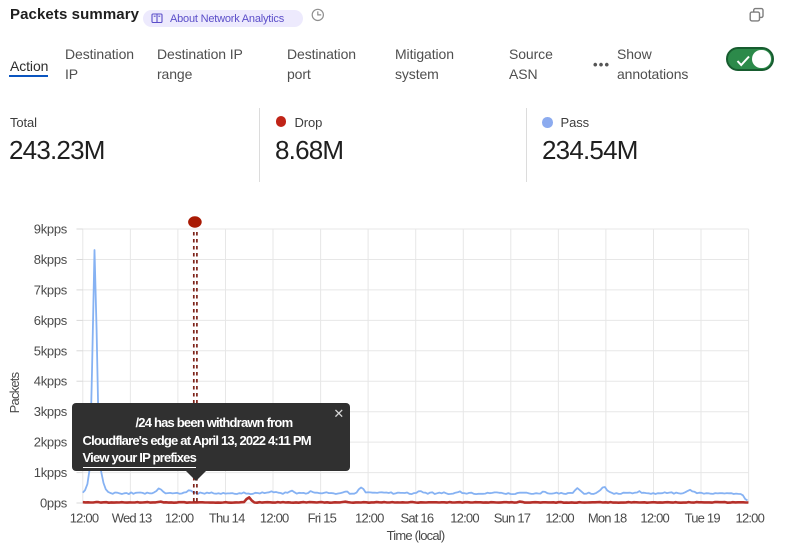 This screenshot has width=785, height=555. What do you see at coordinates (51, 350) in the screenshot?
I see `svg-text: 5kpps` at bounding box center [51, 350].